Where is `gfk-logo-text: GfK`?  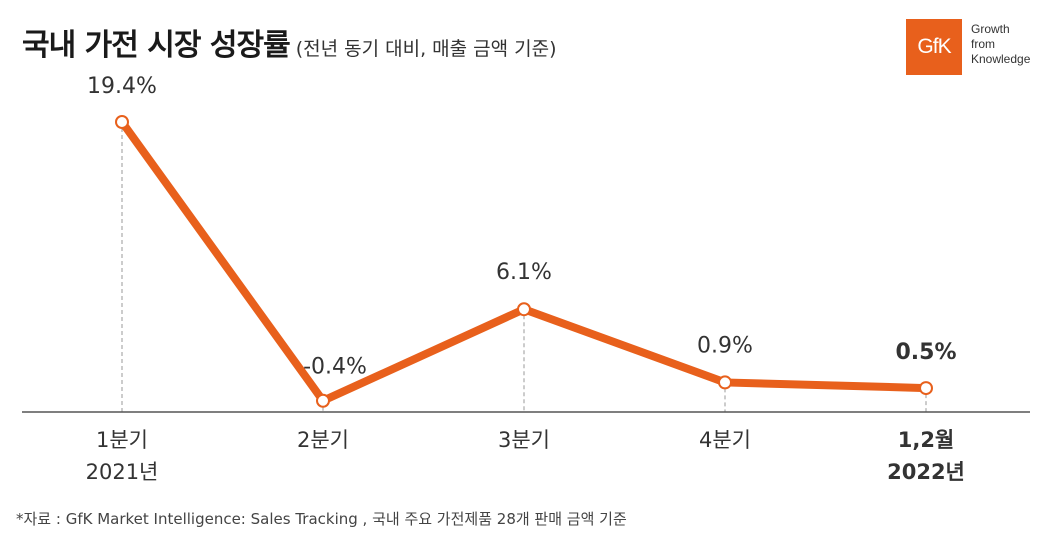
gfk-logo-text: GfK is located at coordinates (934, 46).